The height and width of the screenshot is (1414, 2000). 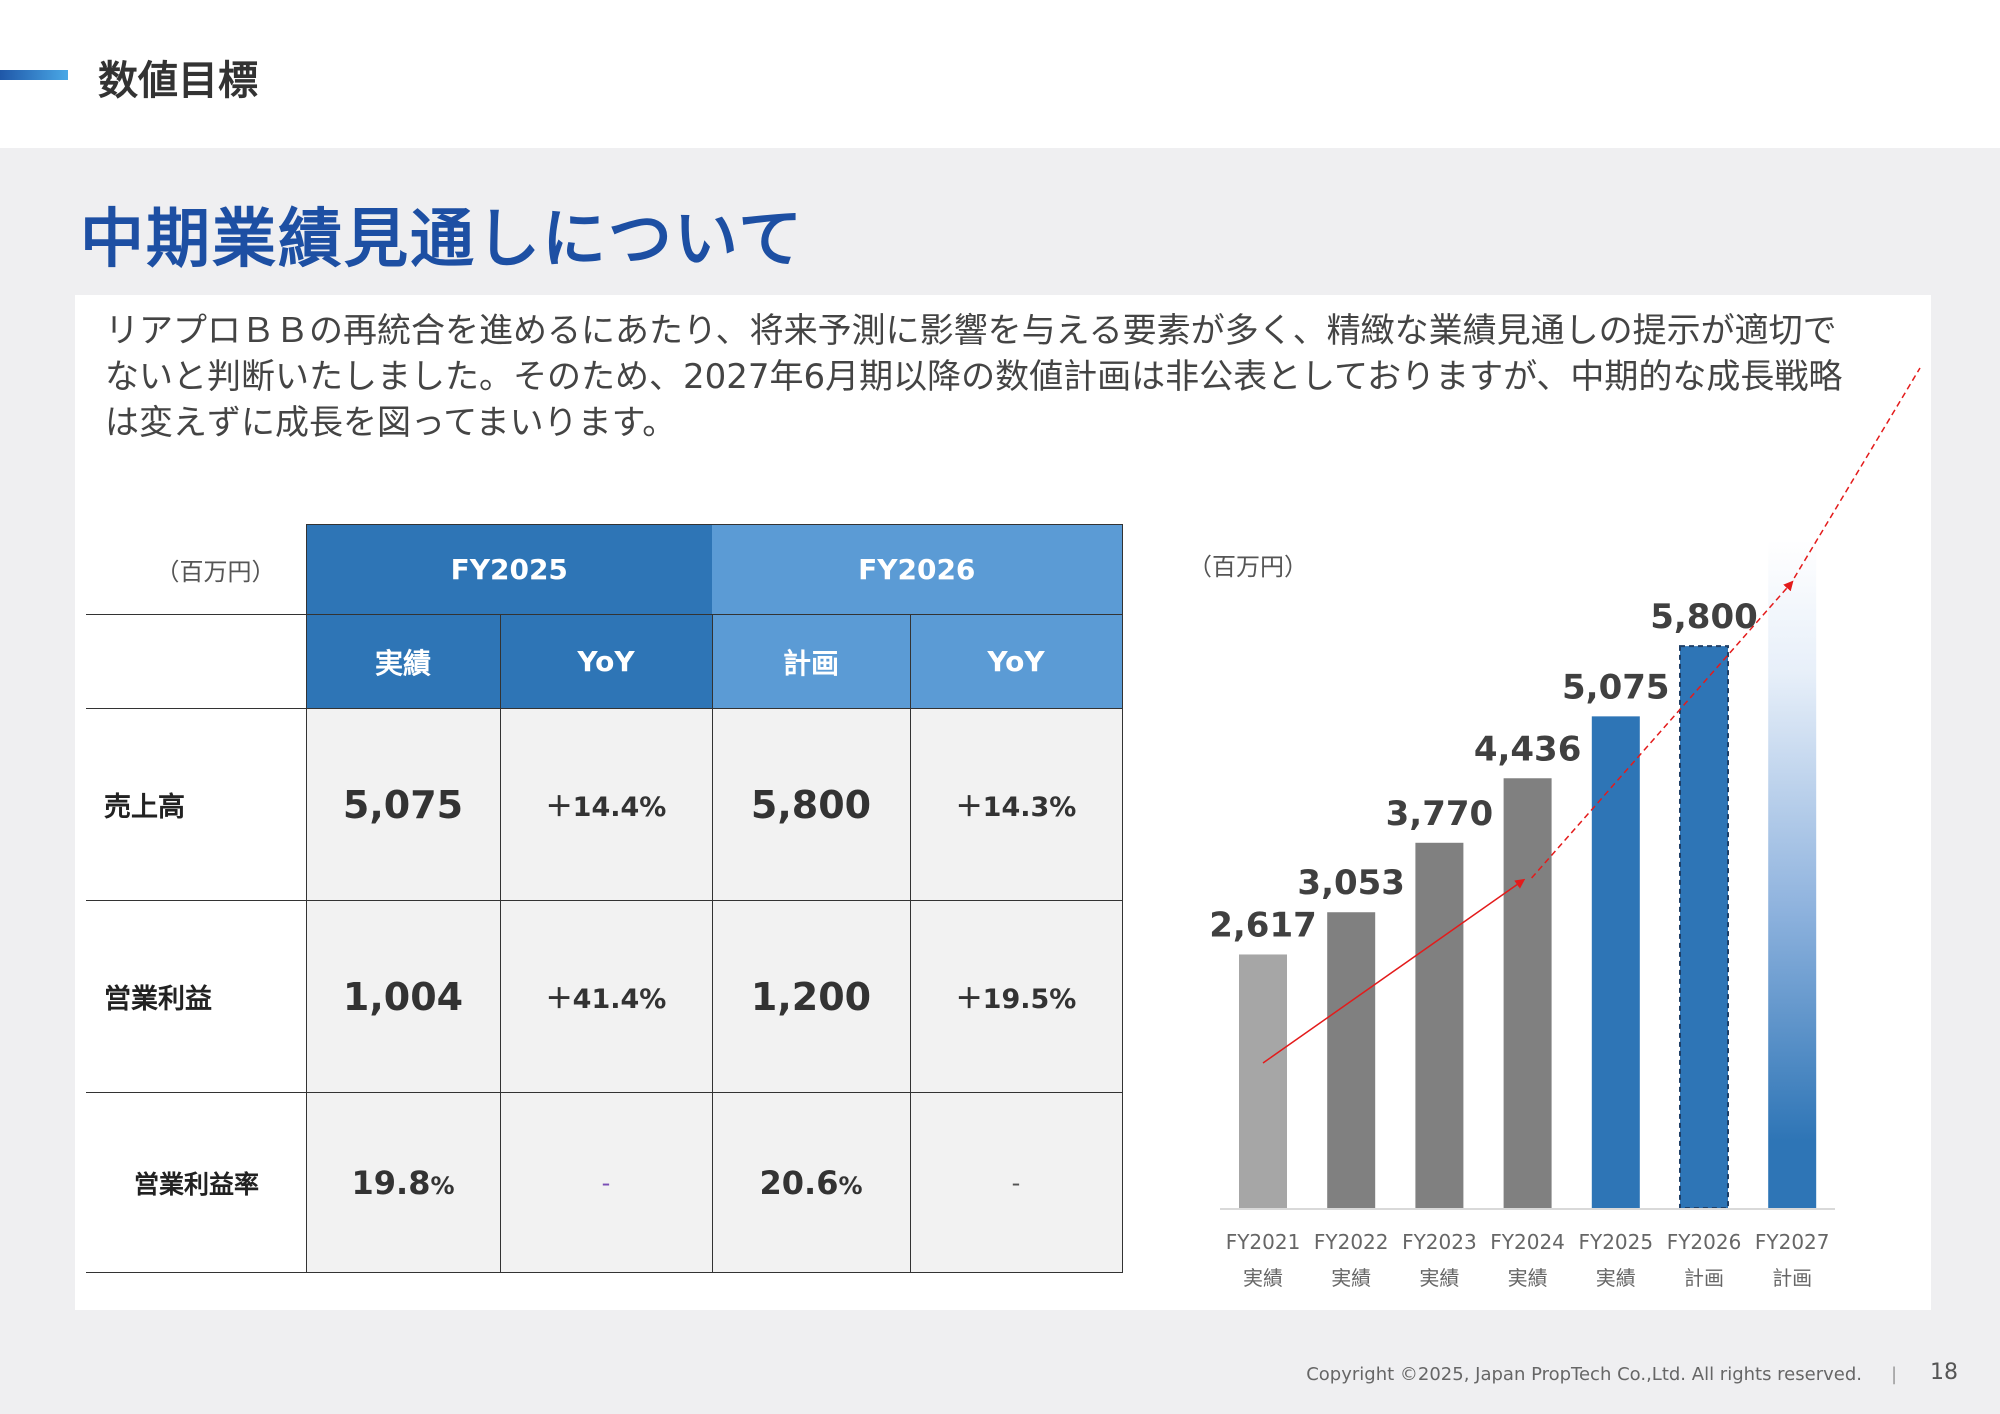 I want to click on table-subheader-row: 実績 YoY 計画 YoY, so click(x=604, y=661).